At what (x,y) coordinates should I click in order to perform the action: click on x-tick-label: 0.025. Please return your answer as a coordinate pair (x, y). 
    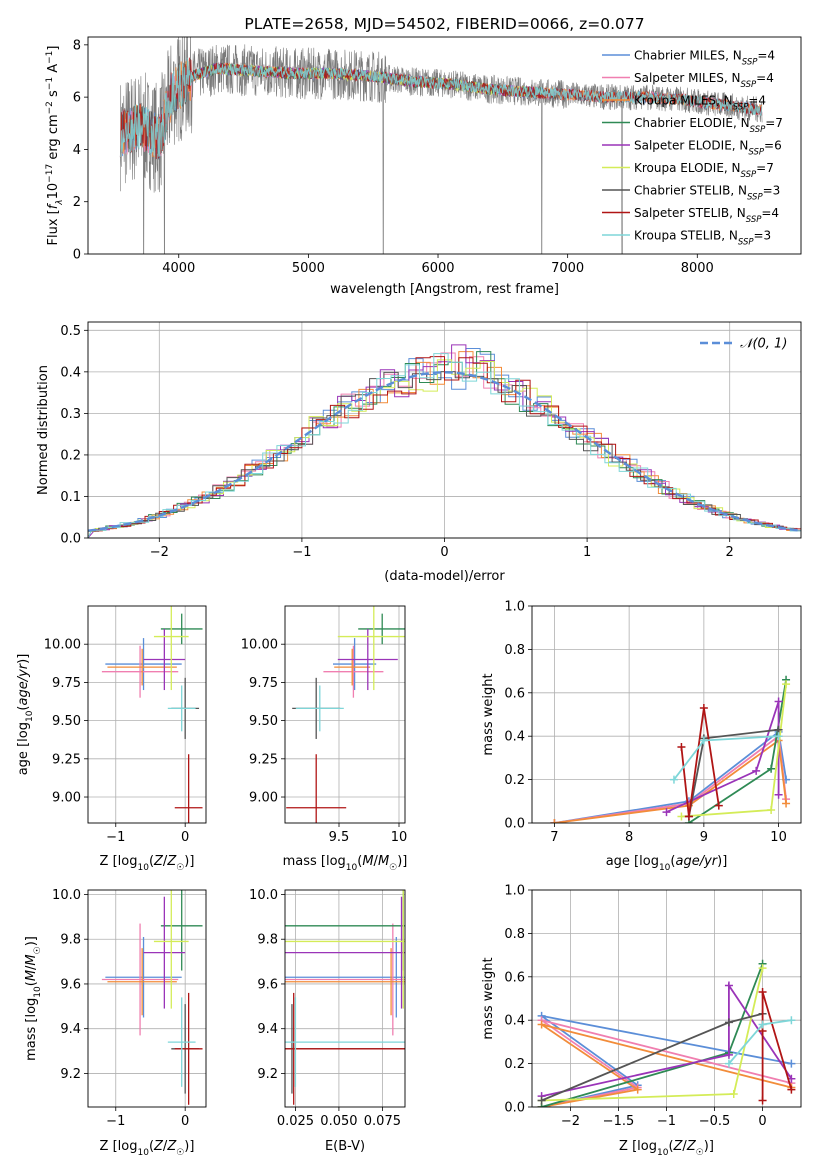
    Looking at the image, I should click on (295, 1121).